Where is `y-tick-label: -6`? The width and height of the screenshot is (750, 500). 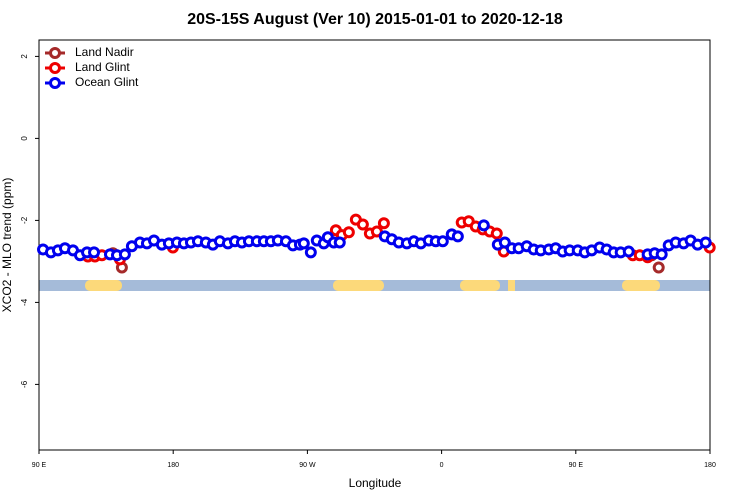 y-tick-label: -6 is located at coordinates (24, 384).